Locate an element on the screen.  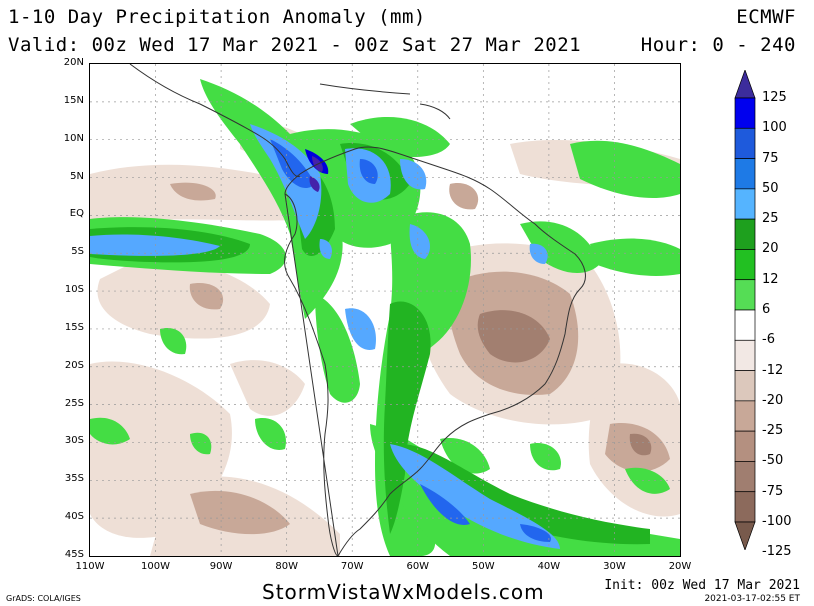
lat-label: 5N is located at coordinates (77, 176).